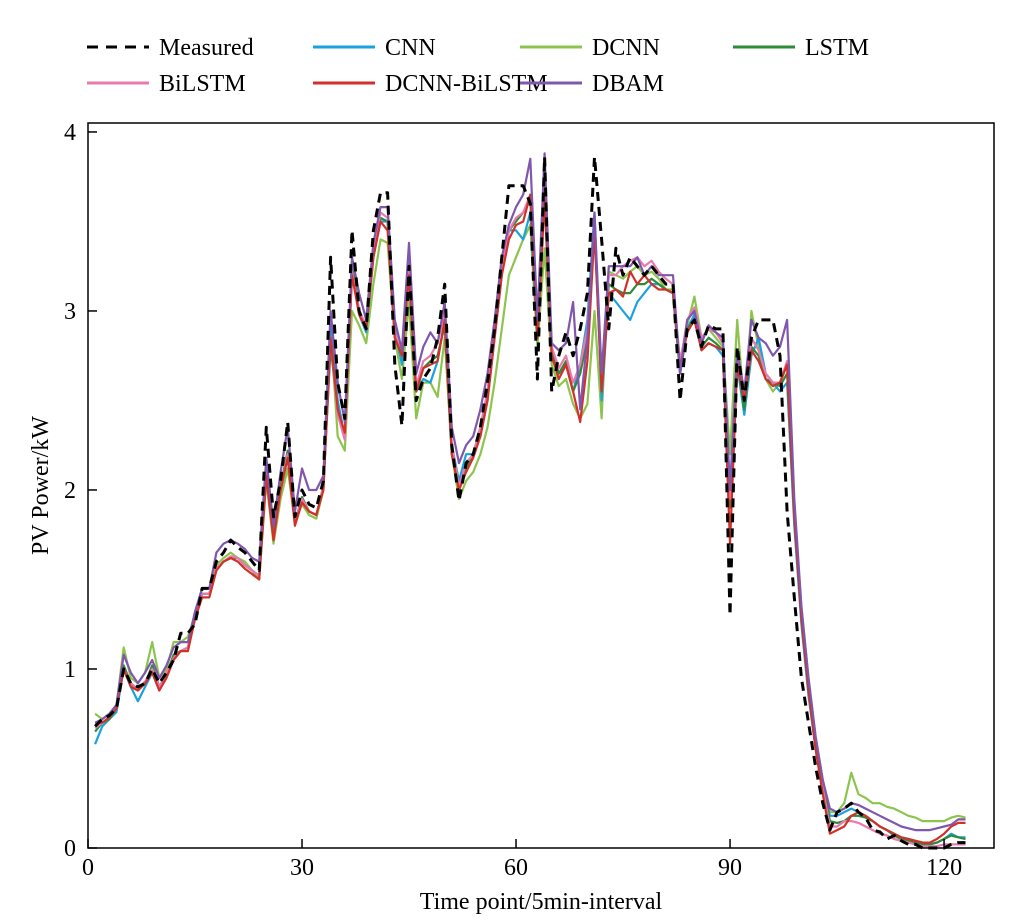 The height and width of the screenshot is (922, 1022). I want to click on y-axis-ticks: 0 1 2 3 4, so click(80, 491).